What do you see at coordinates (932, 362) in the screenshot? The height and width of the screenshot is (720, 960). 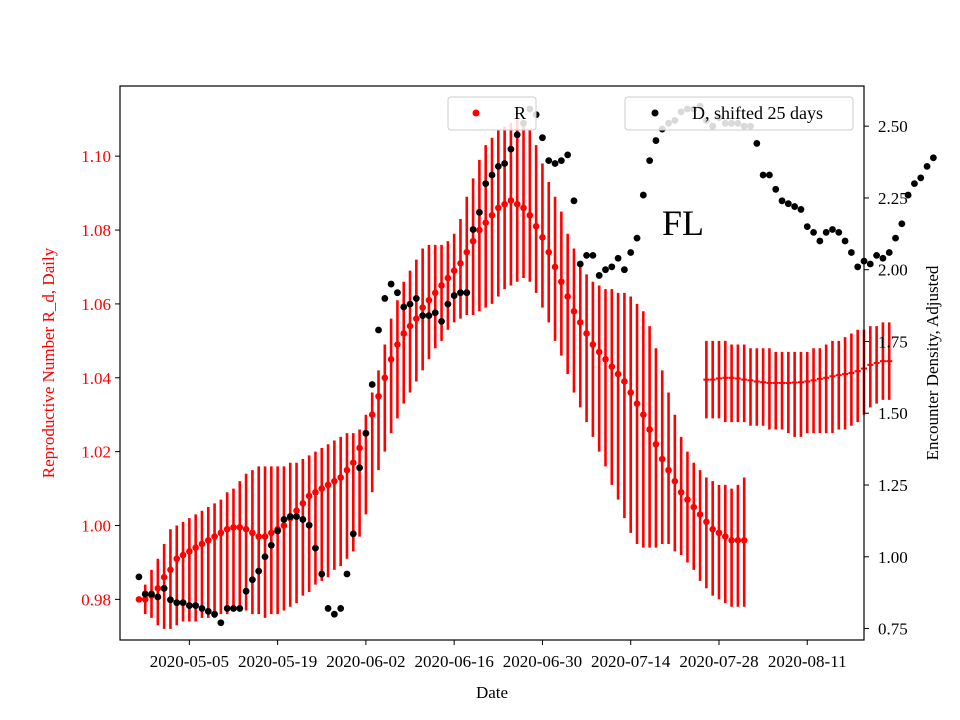 I see `y-axis-right-label: Encounter Density, Adjusted` at bounding box center [932, 362].